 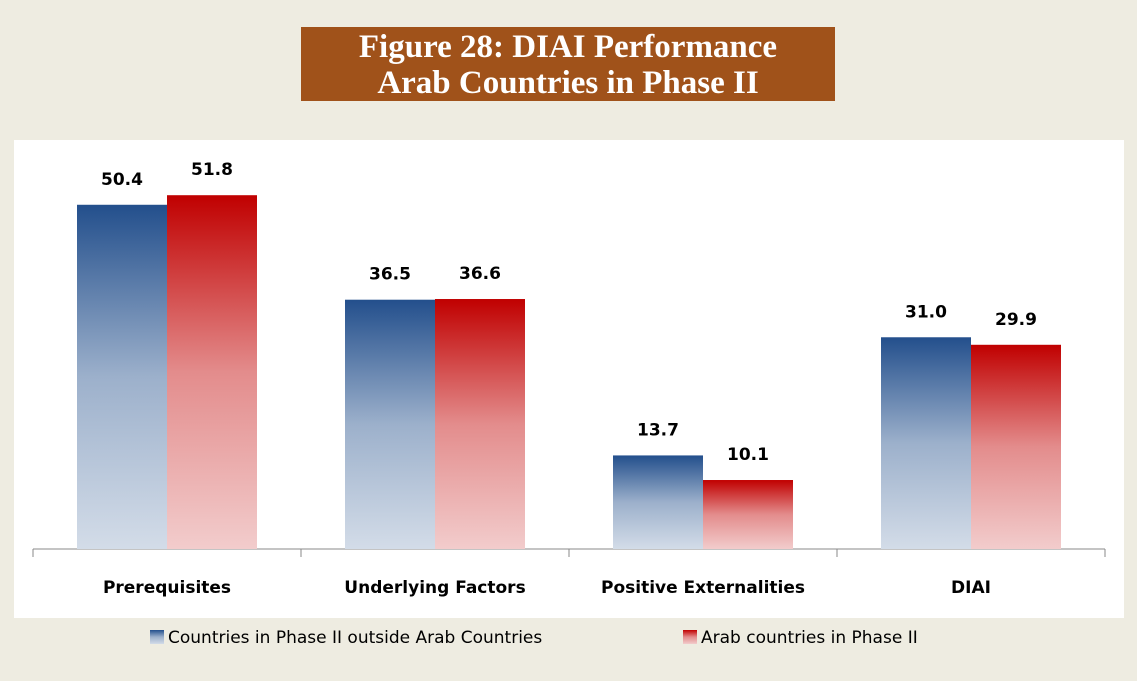 I want to click on x-tick-label: Underlying Factors, so click(x=434, y=588).